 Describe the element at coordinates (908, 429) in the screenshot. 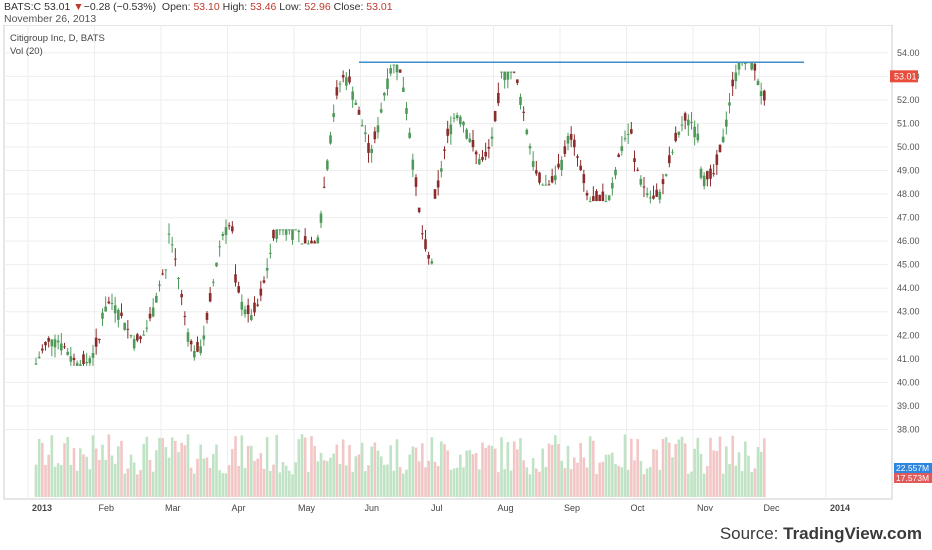

I see `y-tick-label: 38.00` at that location.